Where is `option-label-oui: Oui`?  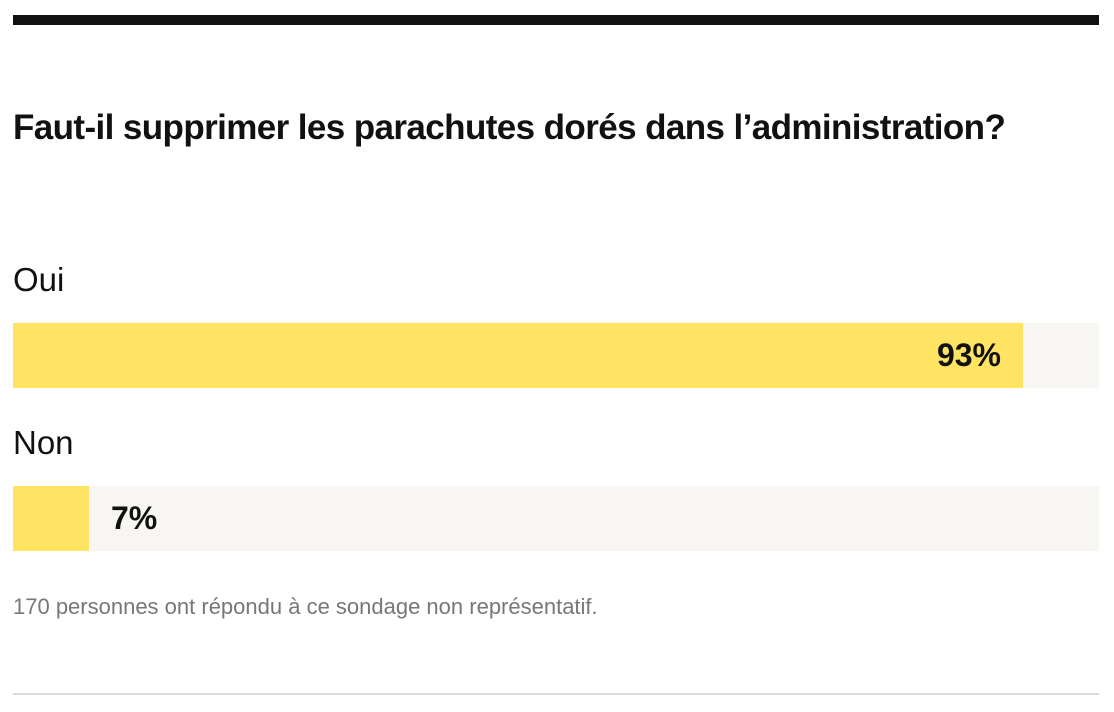
option-label-oui: Oui is located at coordinates (39, 279).